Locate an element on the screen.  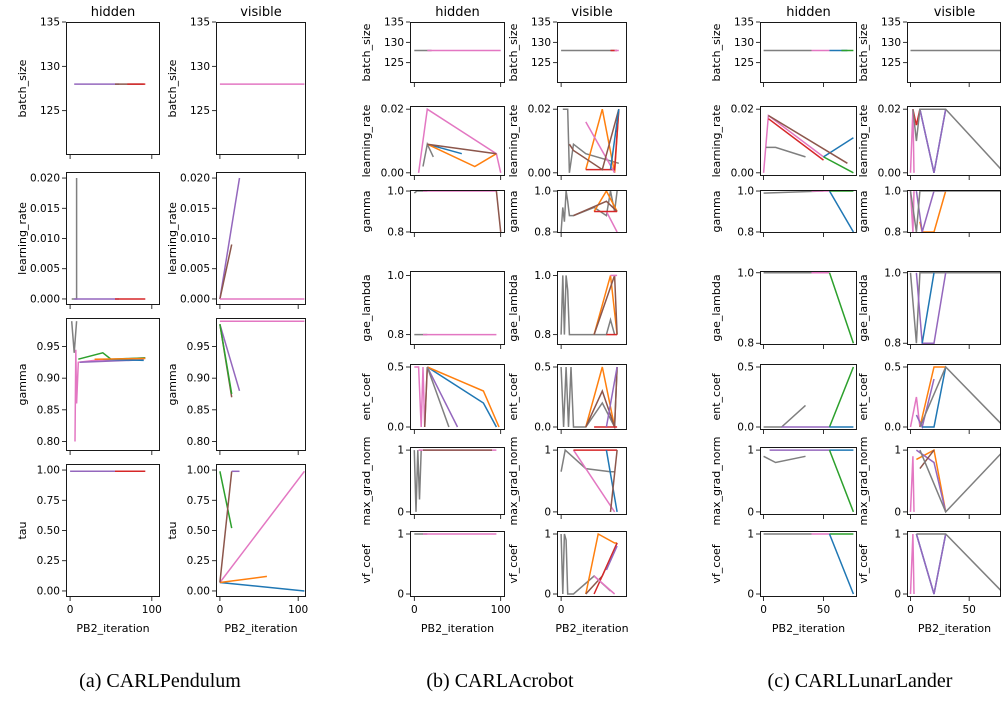
y-axis-label: tau is located at coordinates (172, 530).